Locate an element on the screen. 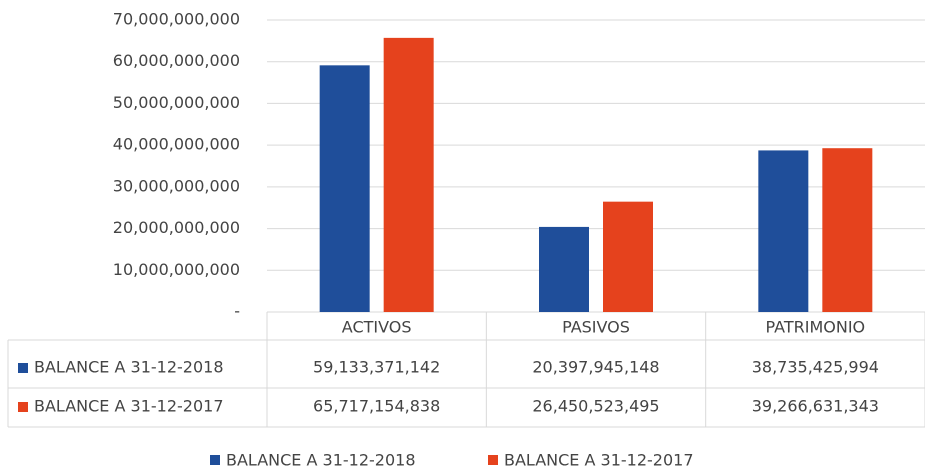 This screenshot has width=925, height=471. y-tick-label: 30,000,000,000 is located at coordinates (176, 185).